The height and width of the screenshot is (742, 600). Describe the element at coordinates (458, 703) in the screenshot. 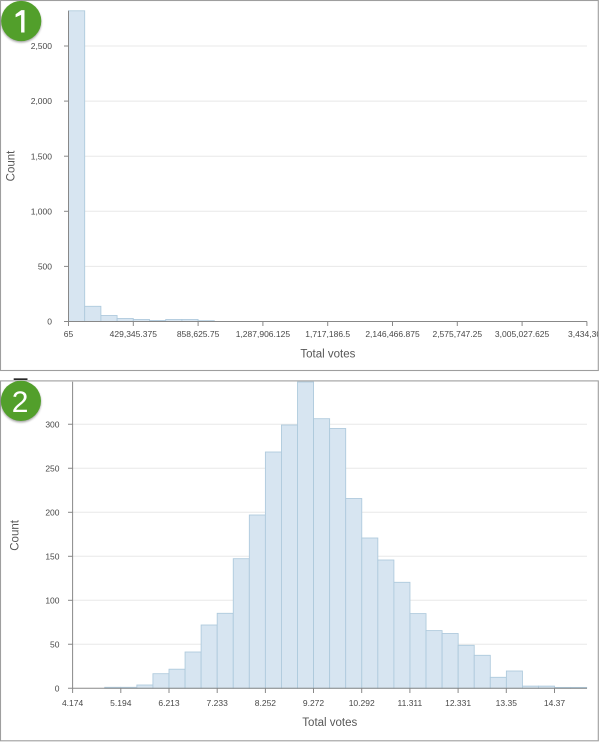

I see `svg-text: 12.331` at that location.